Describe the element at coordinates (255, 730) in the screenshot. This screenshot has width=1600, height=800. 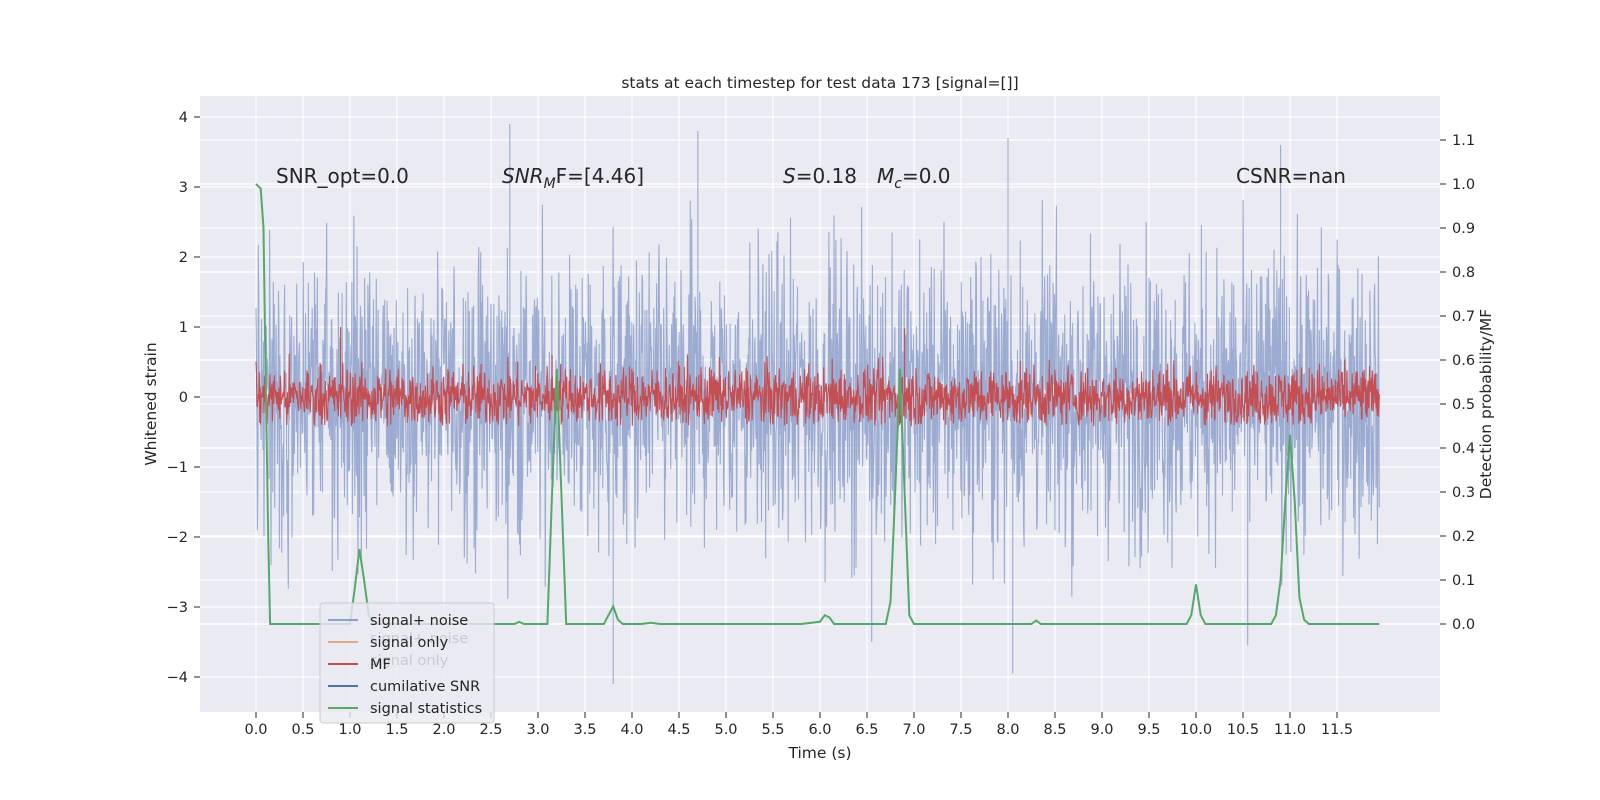
I see `x-tick-label: 0.0` at that location.